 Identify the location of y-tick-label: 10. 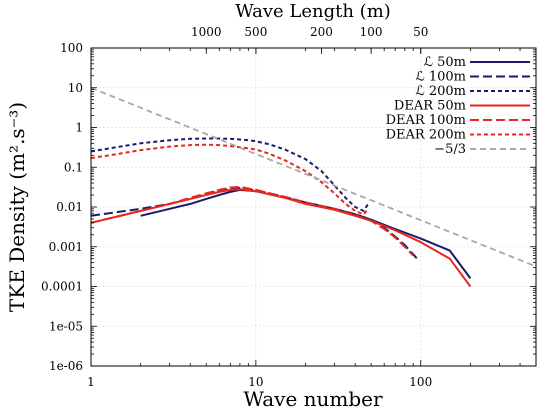
(75, 88).